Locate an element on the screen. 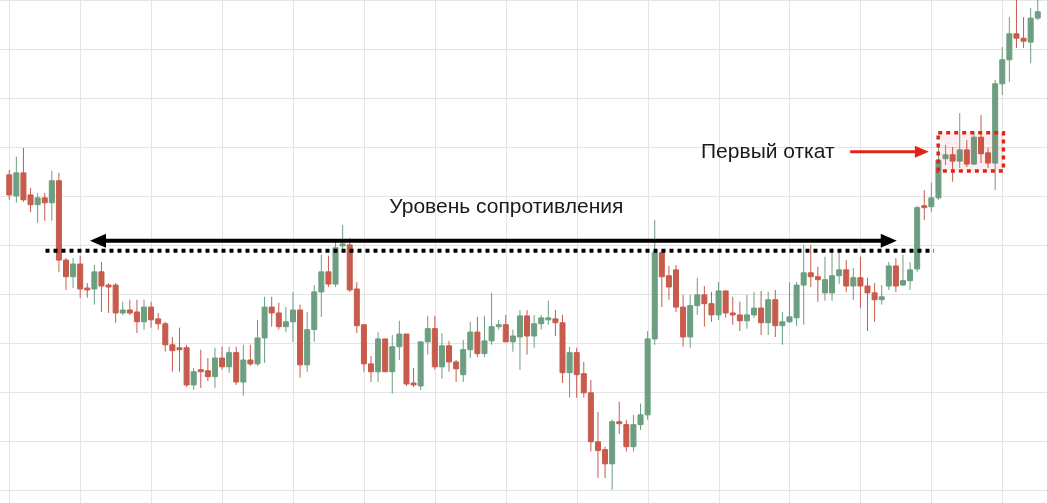 The image size is (1047, 503). annotation: Первый откат is located at coordinates (768, 150).